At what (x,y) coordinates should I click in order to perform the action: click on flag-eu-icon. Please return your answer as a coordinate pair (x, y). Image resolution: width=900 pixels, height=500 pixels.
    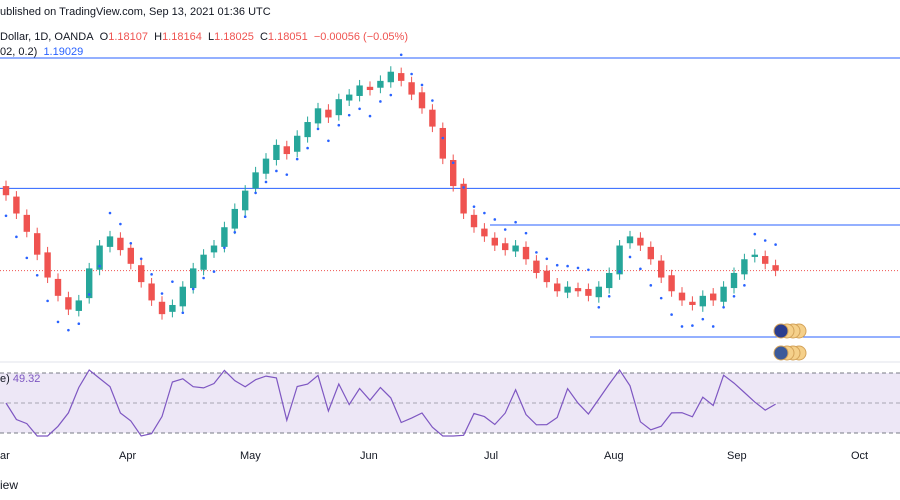
    Looking at the image, I should click on (781, 331).